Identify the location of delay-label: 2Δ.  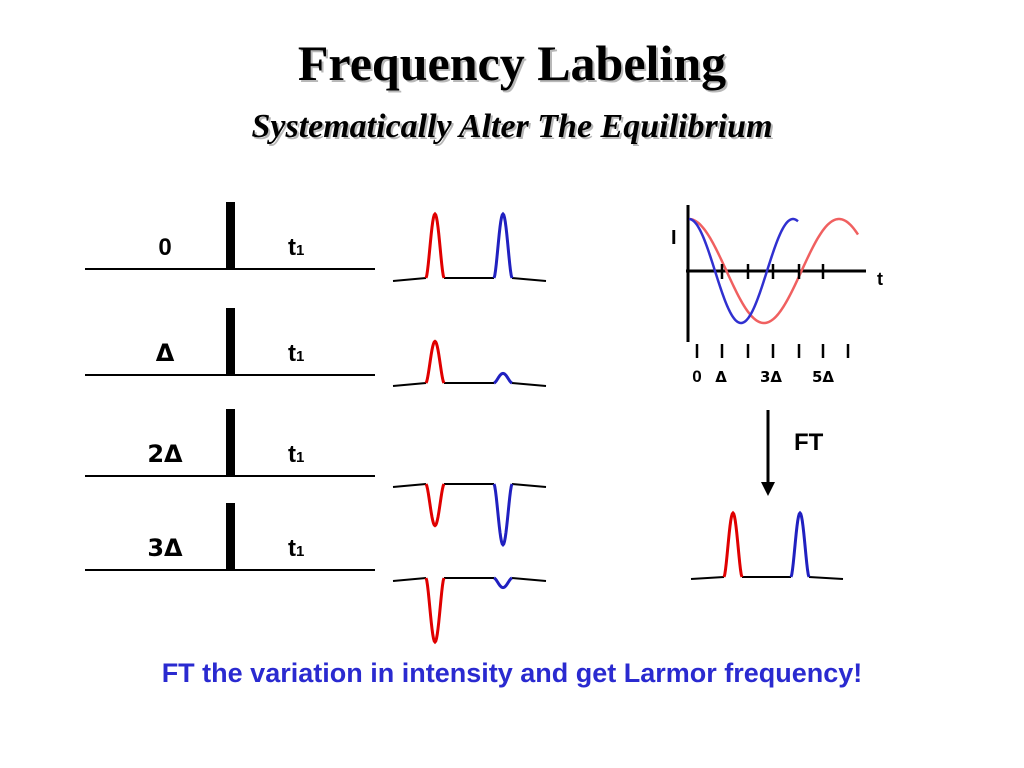
(165, 454).